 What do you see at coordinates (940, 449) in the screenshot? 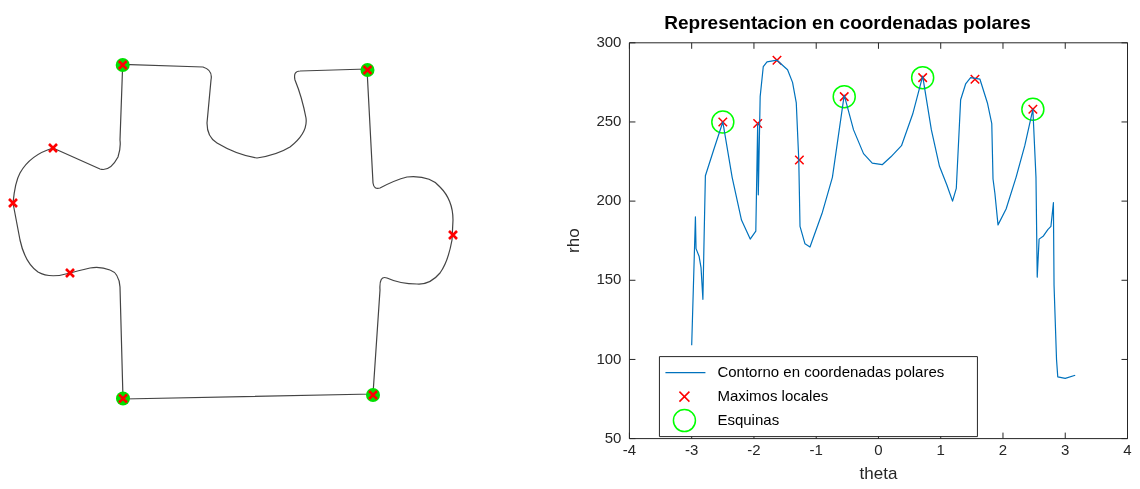
I see `x-tick-label: 1` at bounding box center [940, 449].